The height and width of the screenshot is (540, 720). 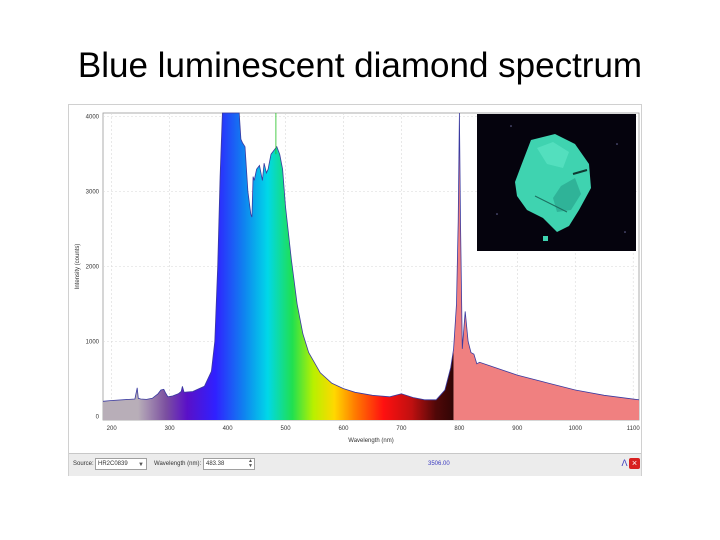 What do you see at coordinates (215, 464) in the screenshot?
I see `wavelength-value: 483.38` at bounding box center [215, 464].